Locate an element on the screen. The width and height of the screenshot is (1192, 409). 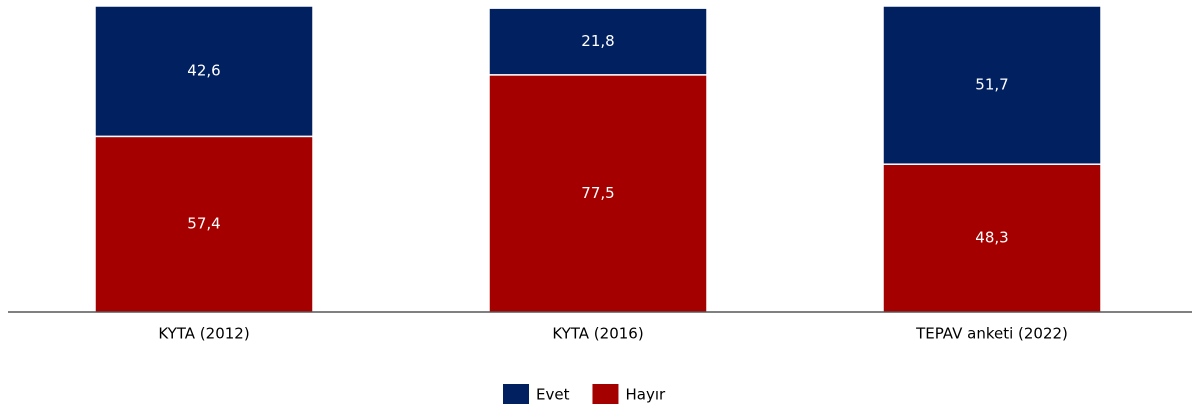
data-label: 21,8 is located at coordinates (597, 41).